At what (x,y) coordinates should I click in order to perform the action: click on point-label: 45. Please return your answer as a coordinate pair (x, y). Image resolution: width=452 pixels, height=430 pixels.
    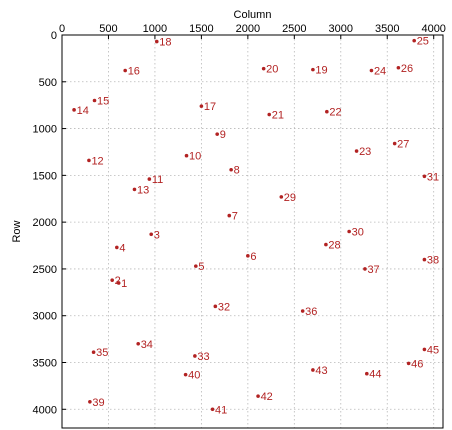
    Looking at the image, I should click on (433, 350).